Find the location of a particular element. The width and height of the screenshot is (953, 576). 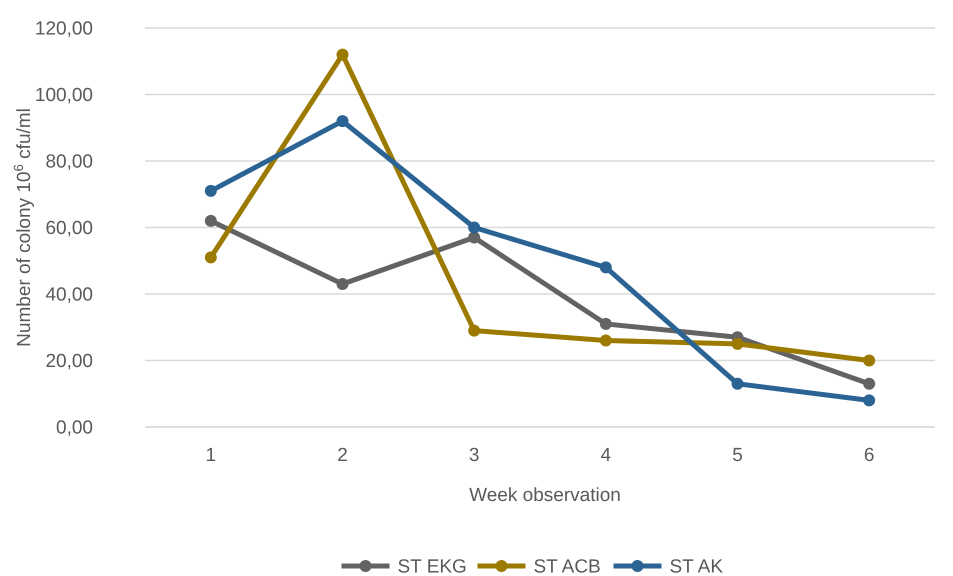

y-tick-label: 100,00 is located at coordinates (63, 95).